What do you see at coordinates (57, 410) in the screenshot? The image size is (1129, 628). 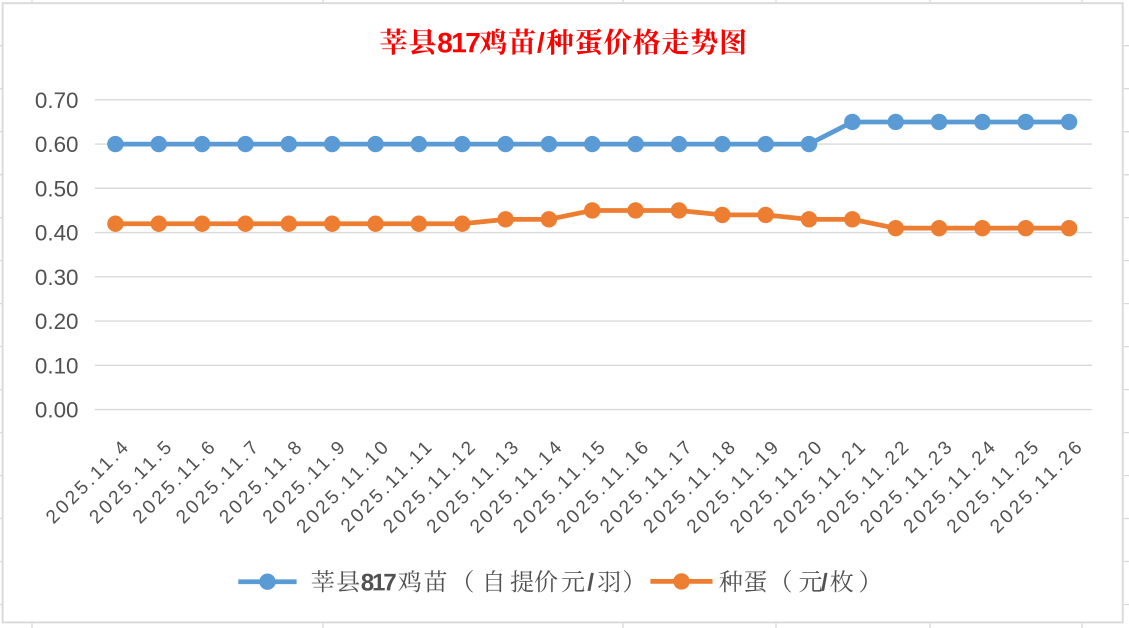 I see `svg-text: 0.00` at bounding box center [57, 410].